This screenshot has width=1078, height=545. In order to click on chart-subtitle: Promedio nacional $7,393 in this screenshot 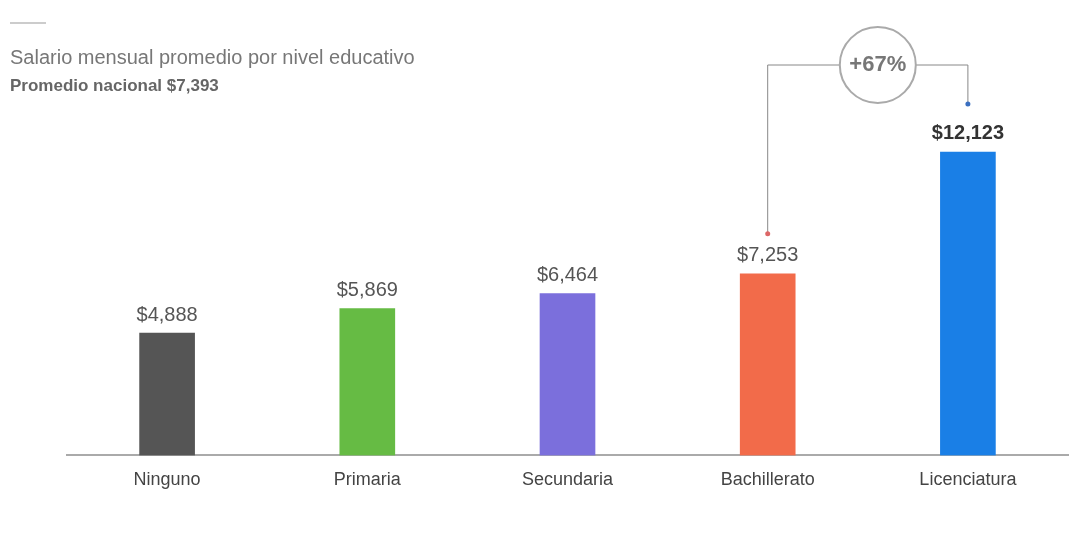, I will do `click(114, 86)`.